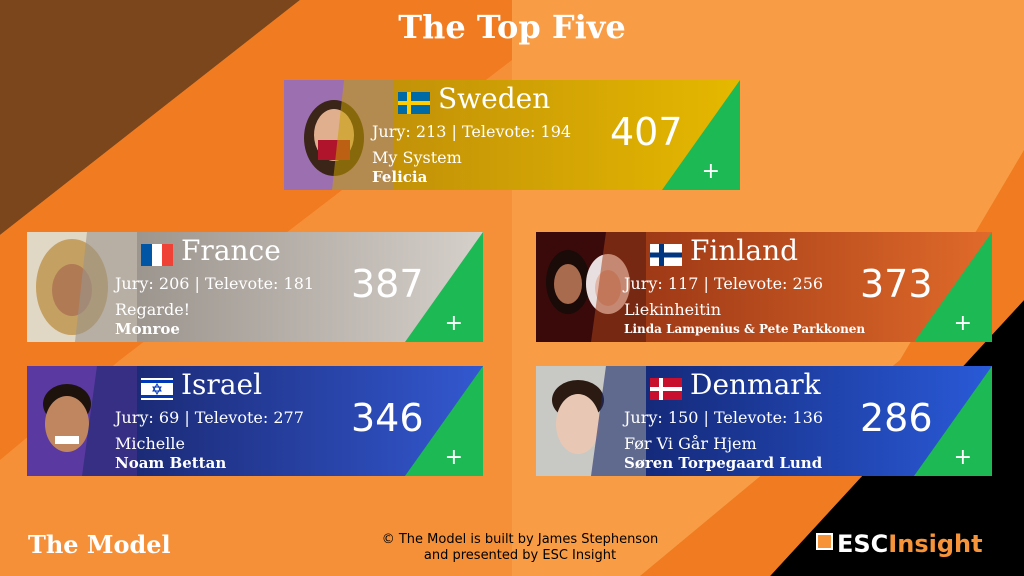 The image size is (1024, 576). I want to click on score-breakdown: Jury: 69 | Televote: 277, so click(209, 417).